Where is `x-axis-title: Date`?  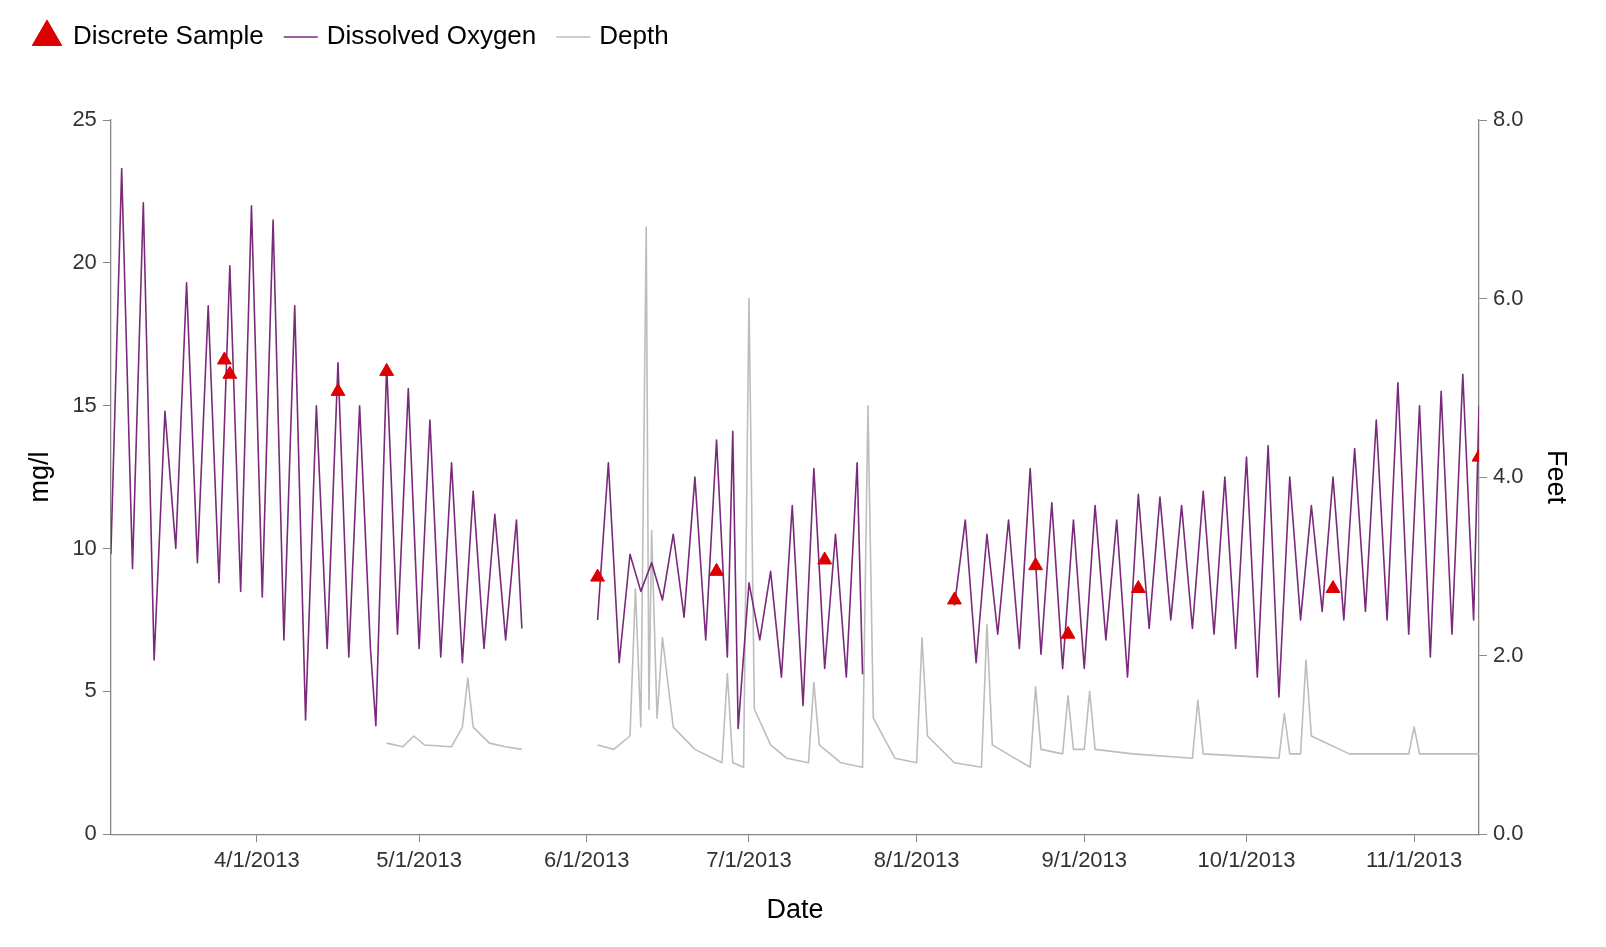
x-axis-title: Date is located at coordinates (795, 909).